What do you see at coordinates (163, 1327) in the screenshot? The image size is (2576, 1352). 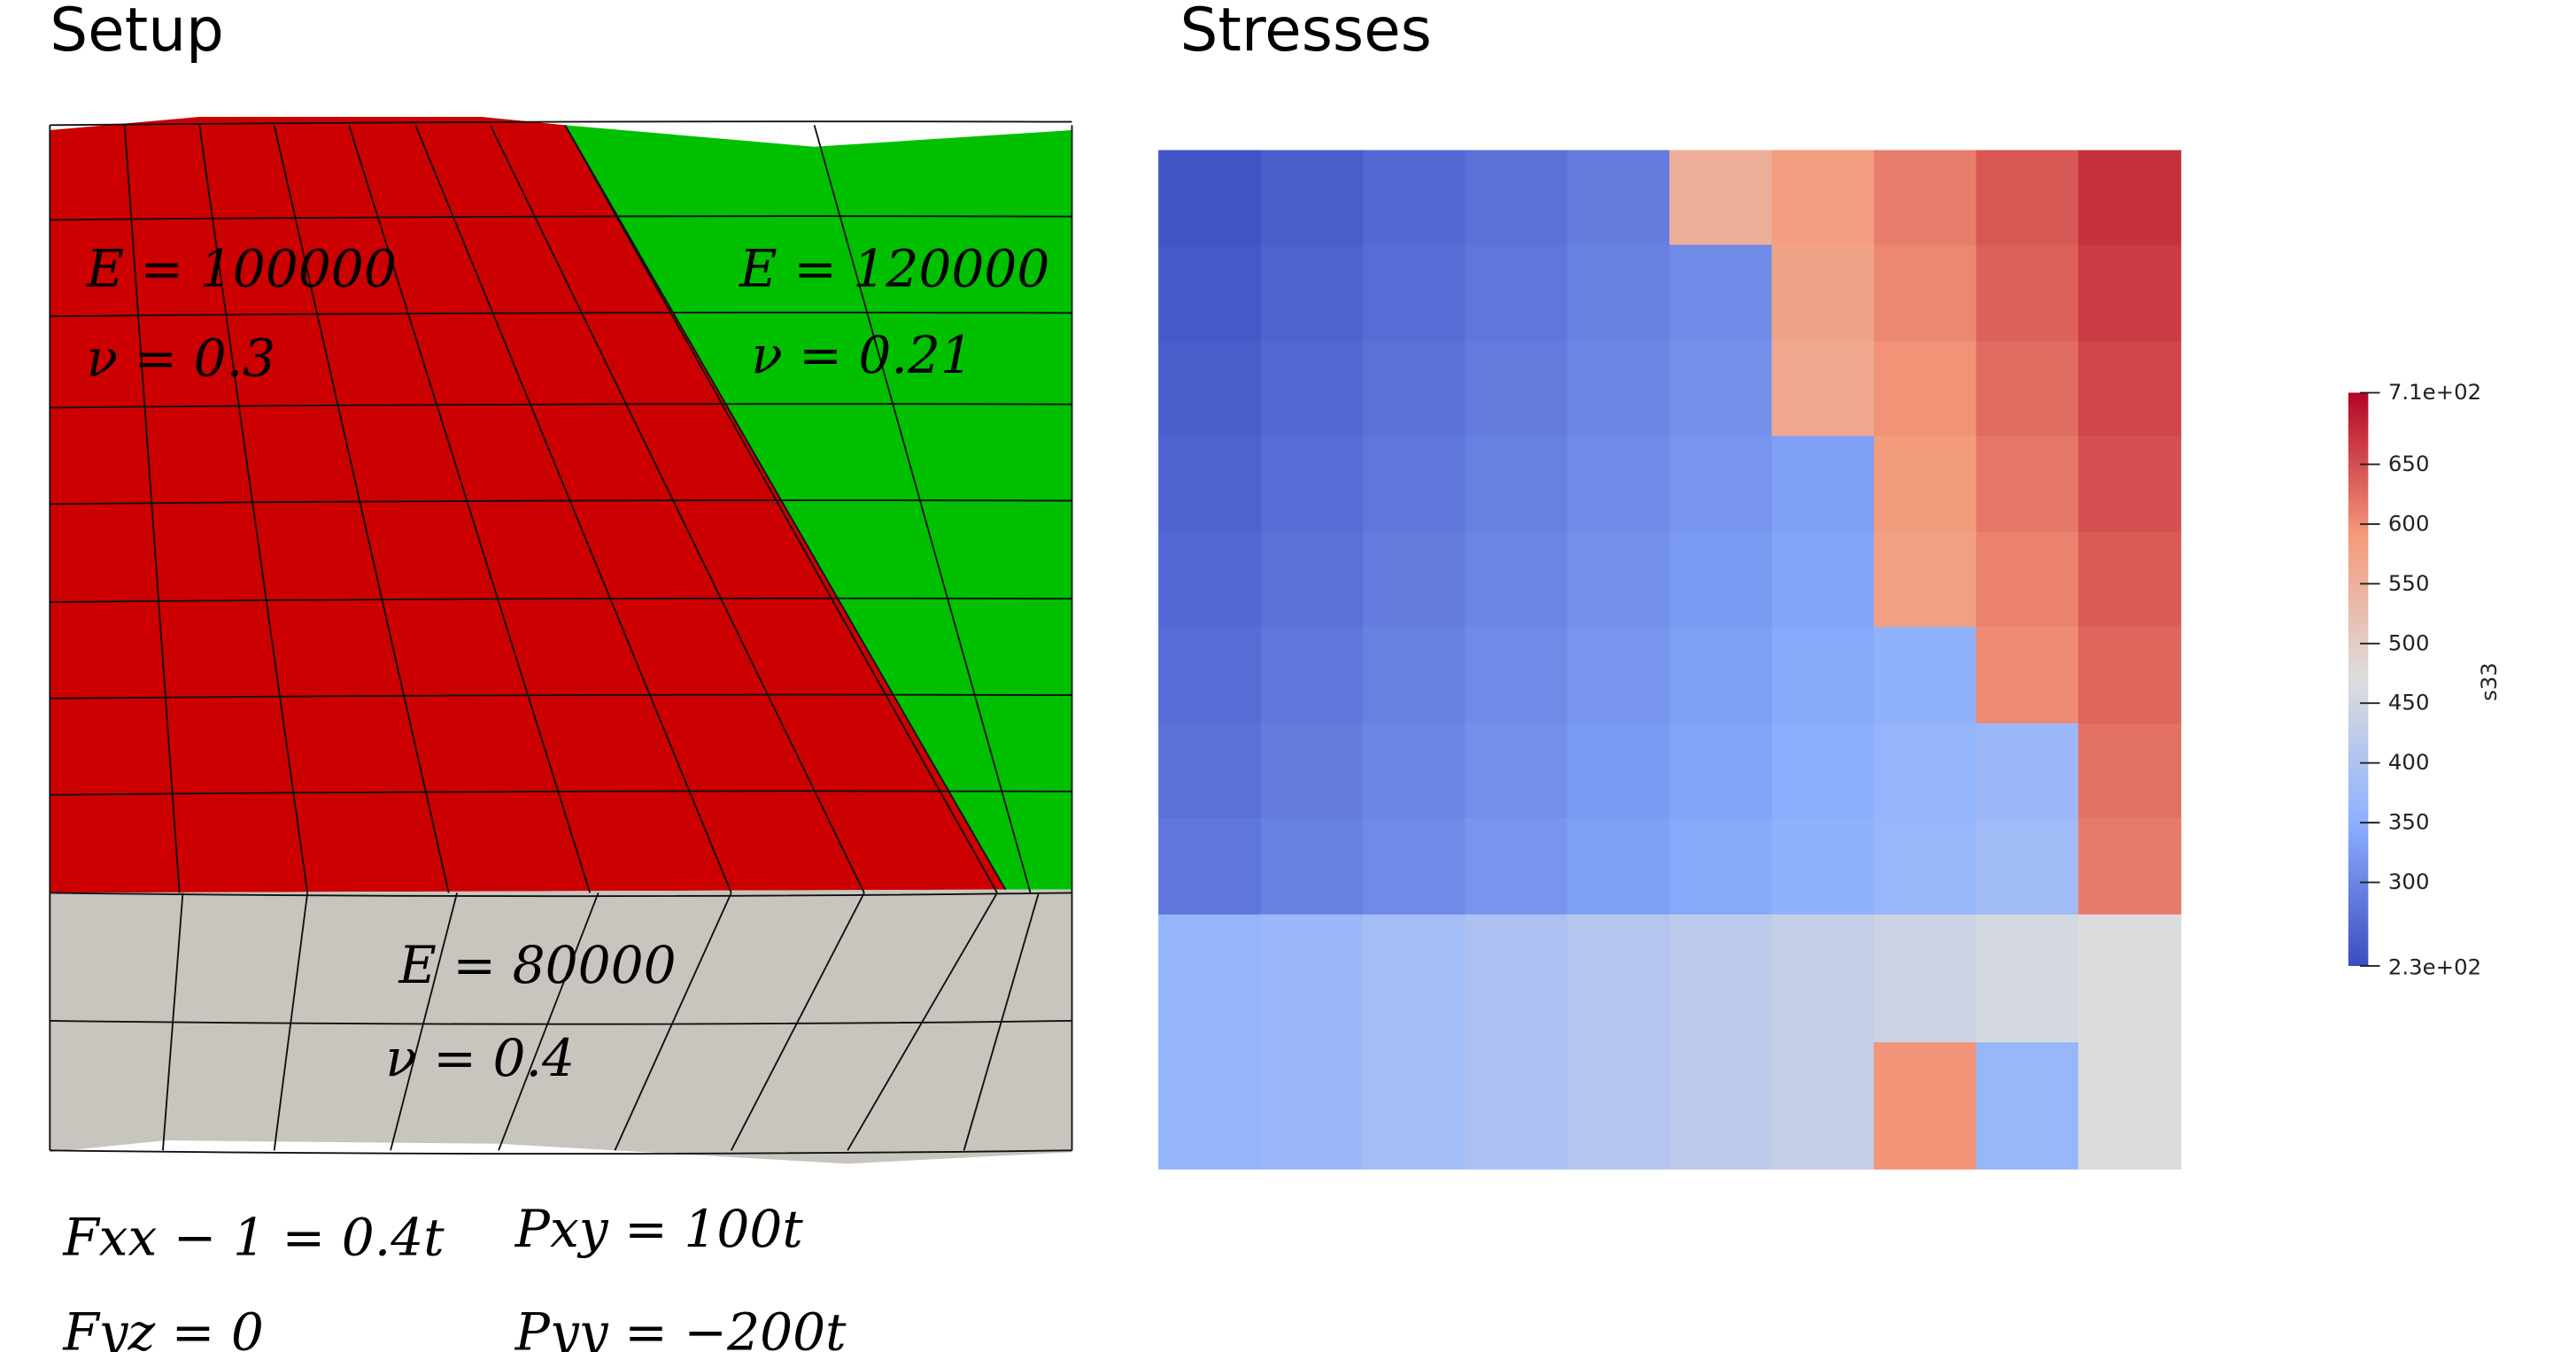 I see `load-fyz: Fyz = 0` at bounding box center [163, 1327].